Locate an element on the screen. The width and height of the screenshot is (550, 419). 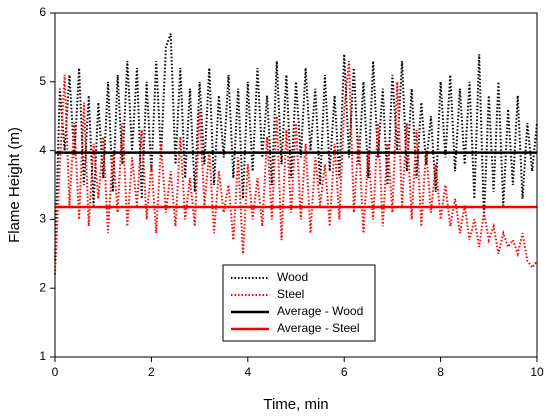
x-tick-label: 6 is located at coordinates (344, 372).